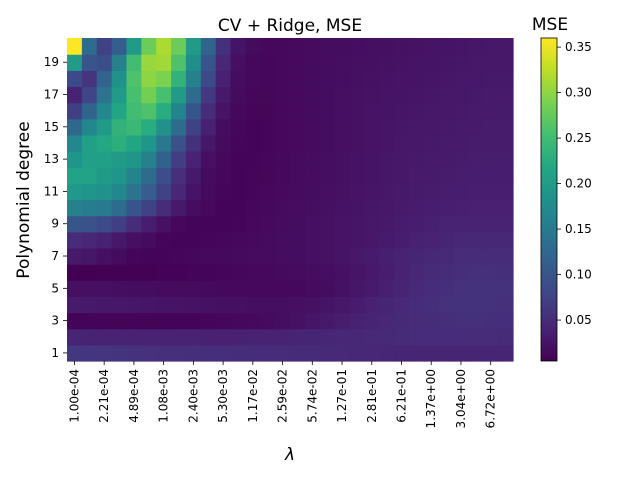  Describe the element at coordinates (104, 396) in the screenshot. I see `x-tick-label: 2.21e-04` at that location.